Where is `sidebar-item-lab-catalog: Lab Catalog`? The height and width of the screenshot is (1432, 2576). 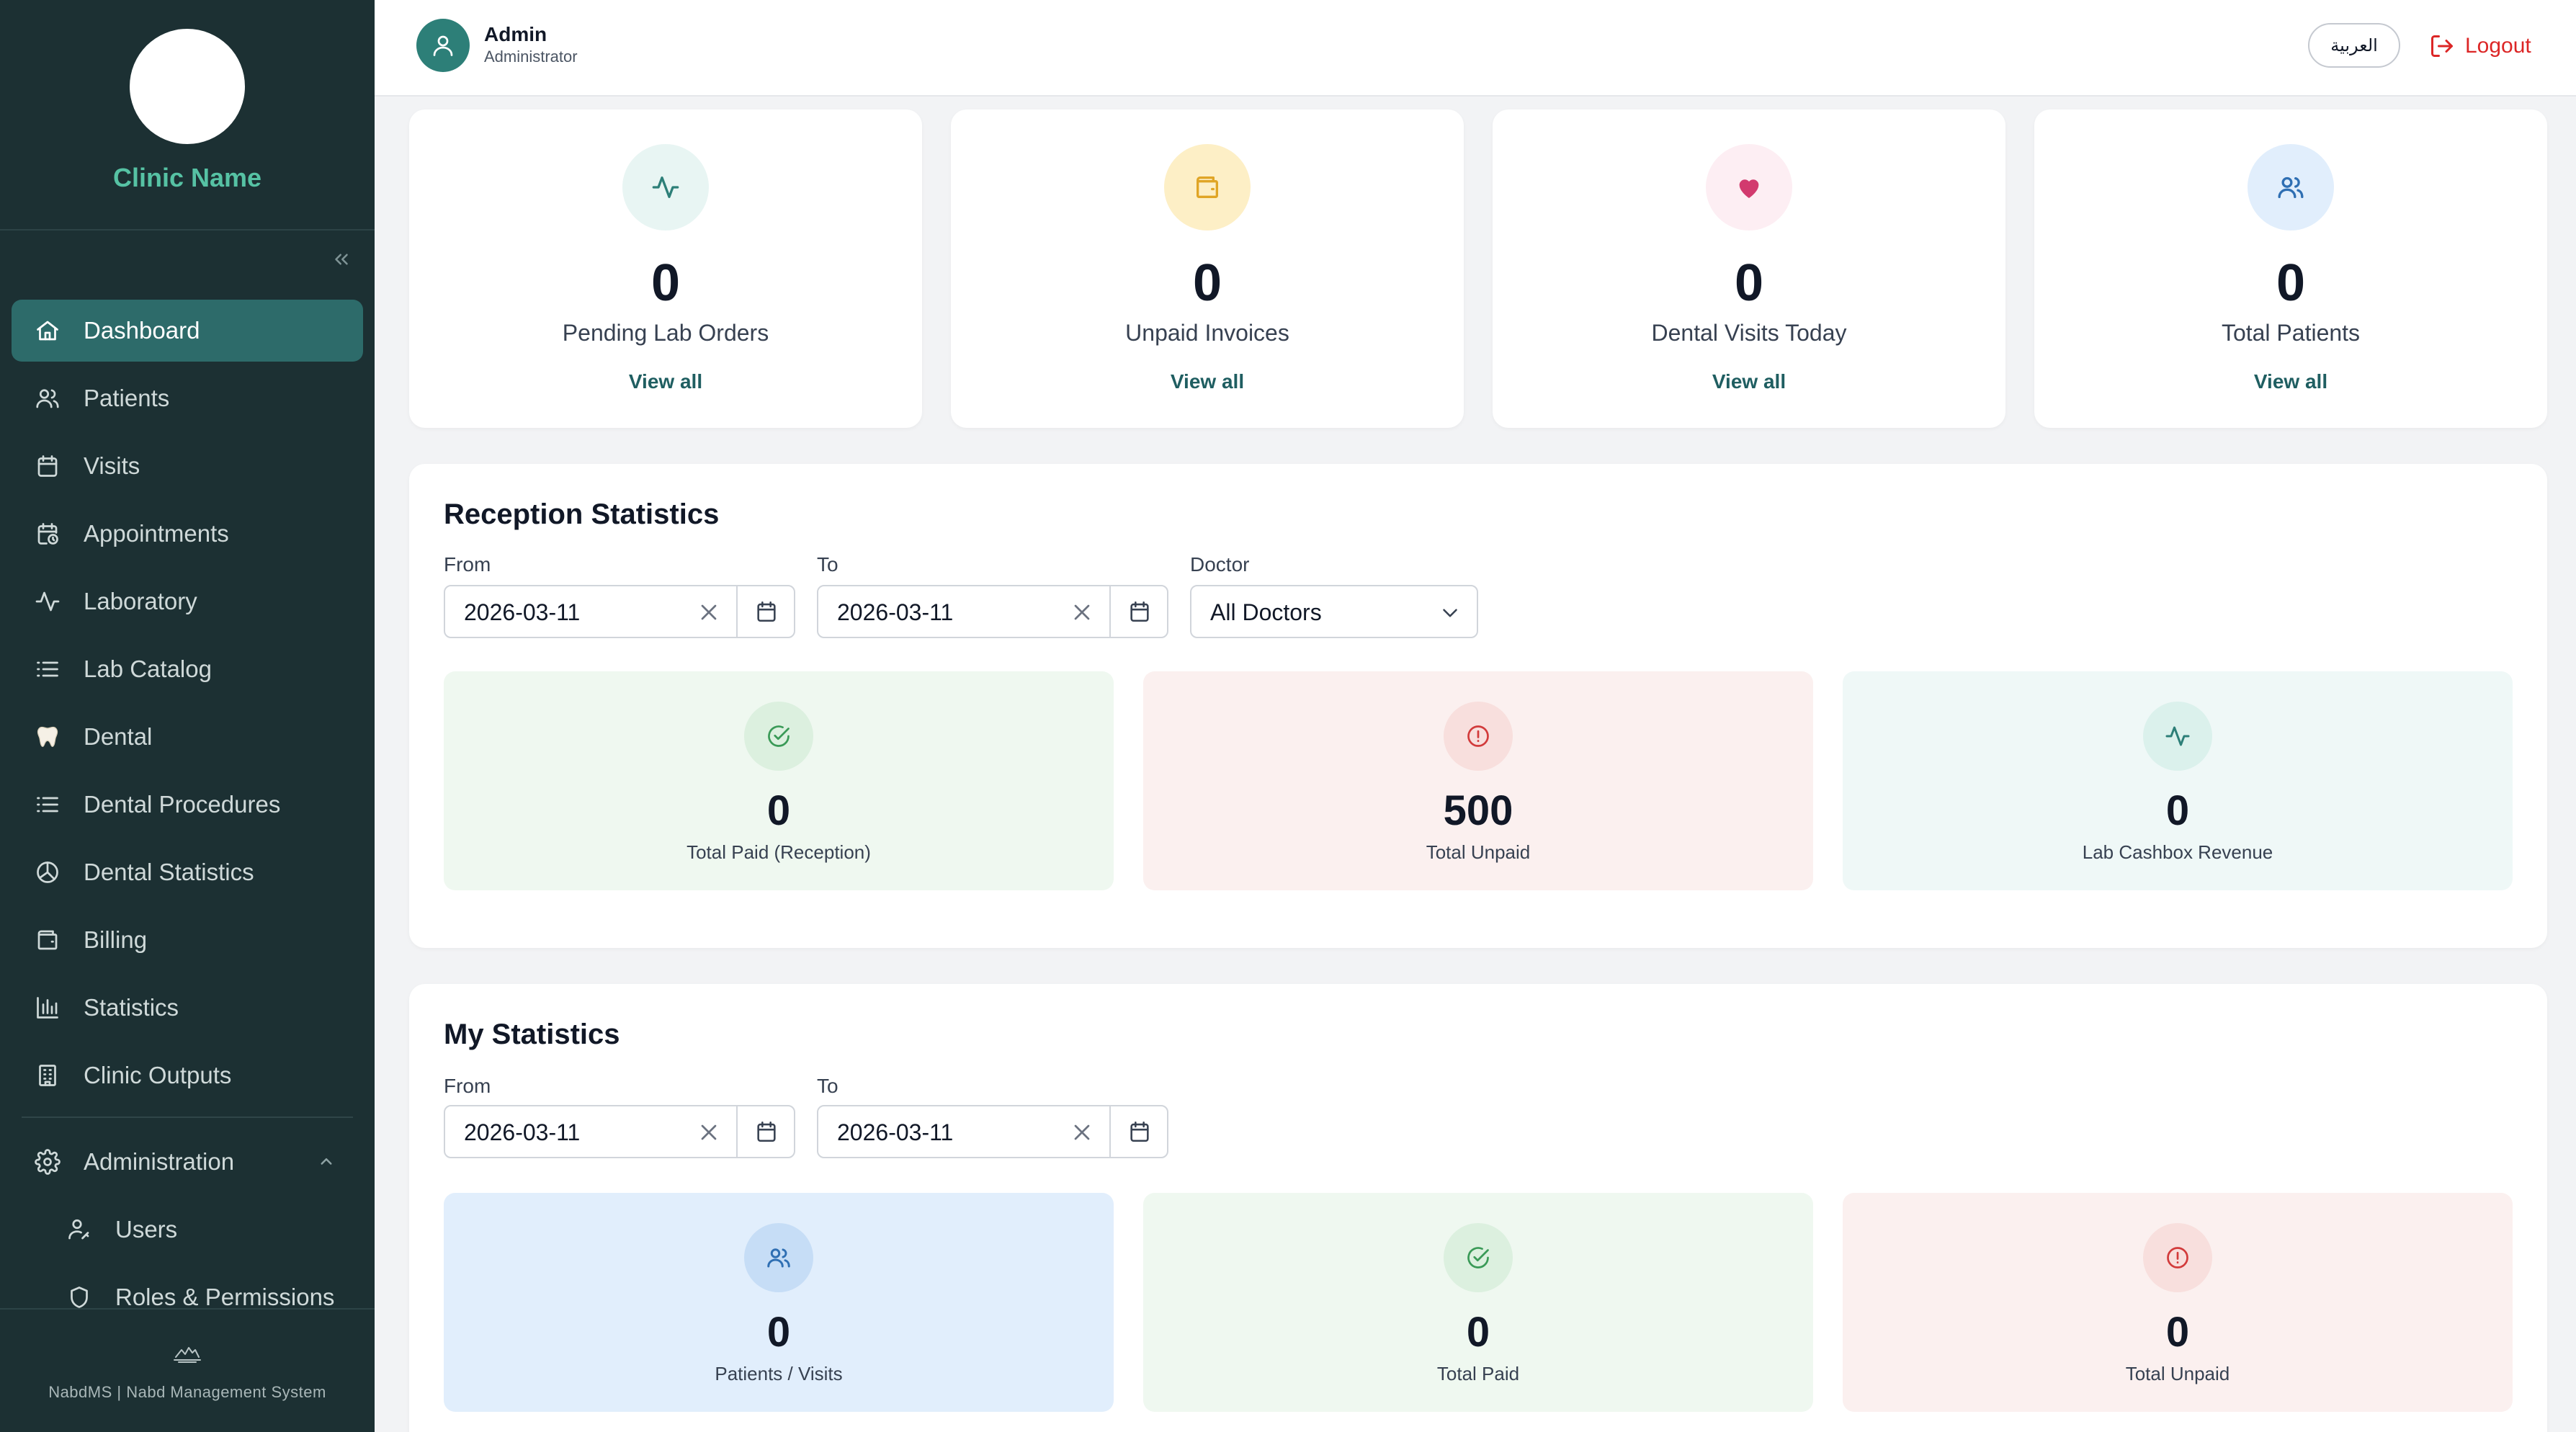
sidebar-item-lab-catalog: Lab Catalog is located at coordinates (187, 669).